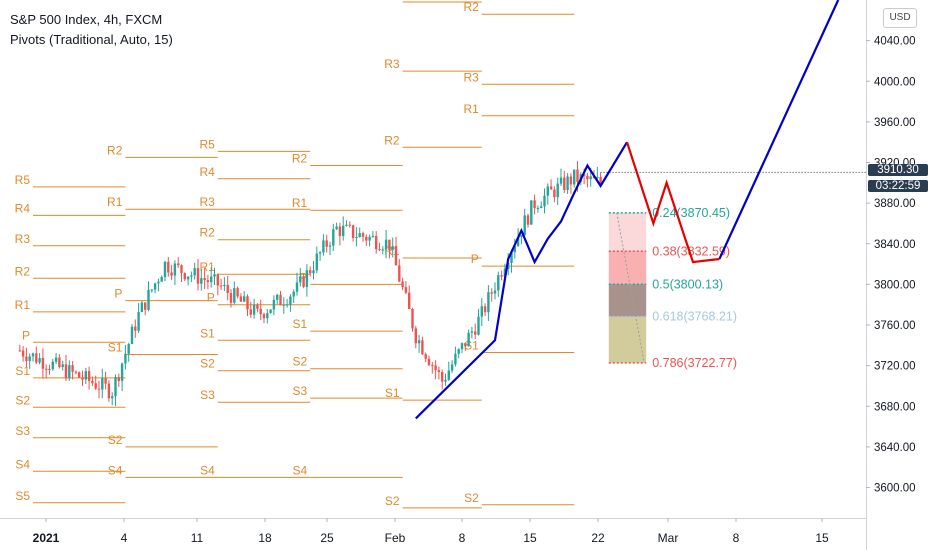 The width and height of the screenshot is (932, 550). I want to click on fib-level-label: 0.618(3768.21), so click(694, 317).